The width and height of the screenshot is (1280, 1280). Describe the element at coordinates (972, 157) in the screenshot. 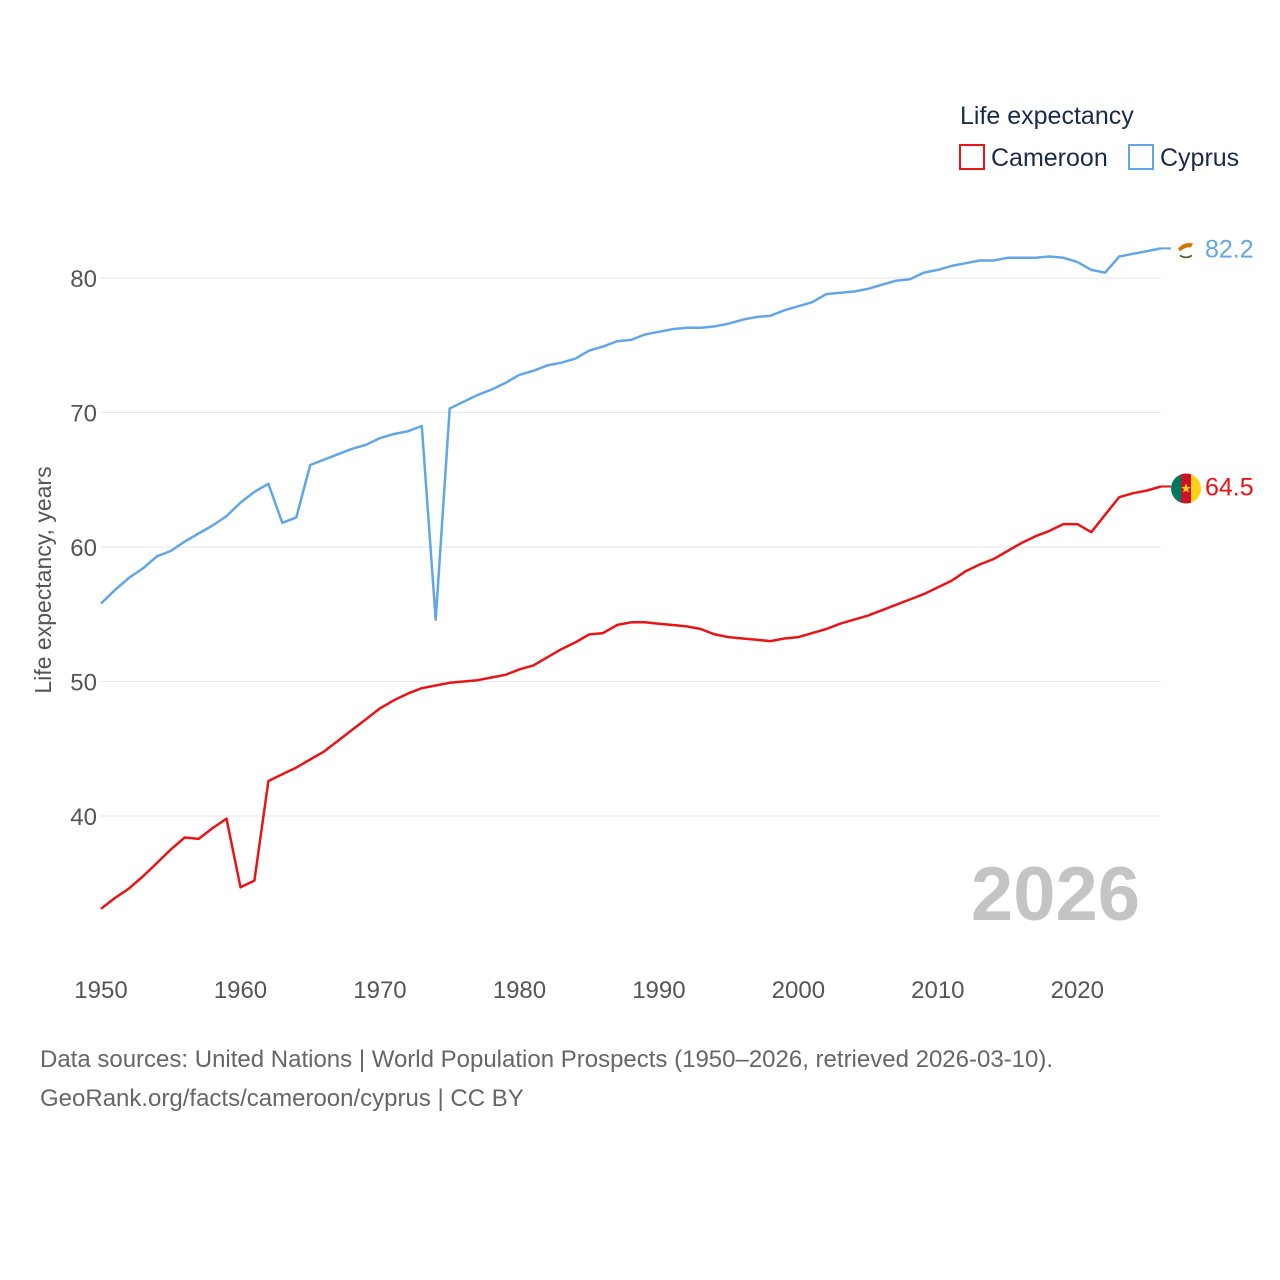

I see `legend-swatch-cameroon` at that location.